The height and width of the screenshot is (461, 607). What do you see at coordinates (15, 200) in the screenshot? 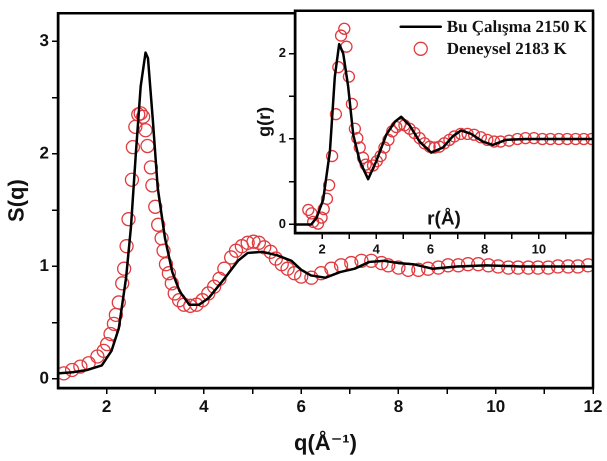
I see `y-axis-title: S(q)` at bounding box center [15, 200].